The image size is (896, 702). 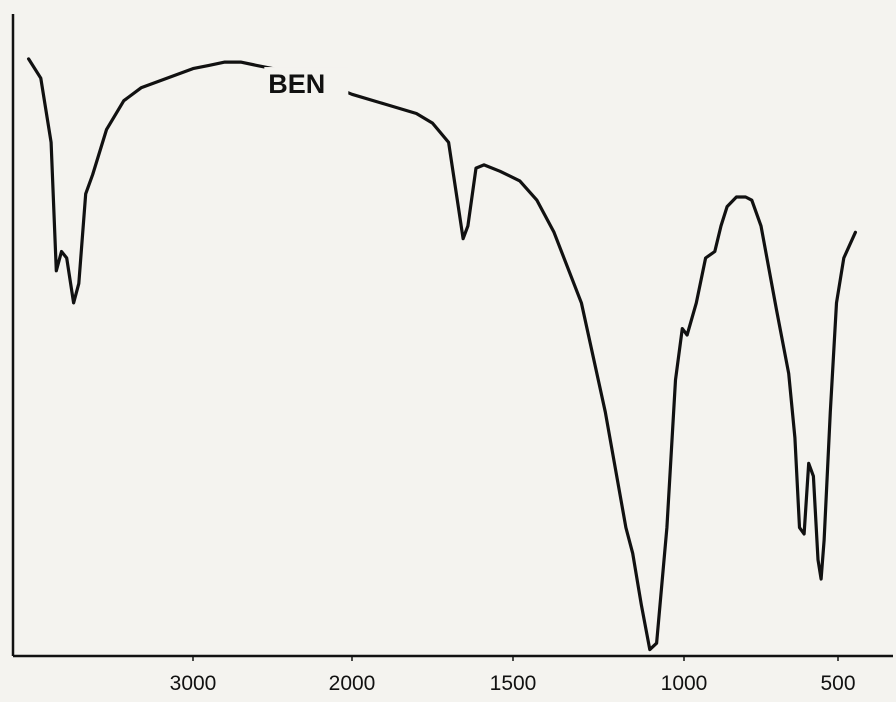 I want to click on x-axis-ticks: 3000 2000 1500 1000 500, so click(x=513, y=675).